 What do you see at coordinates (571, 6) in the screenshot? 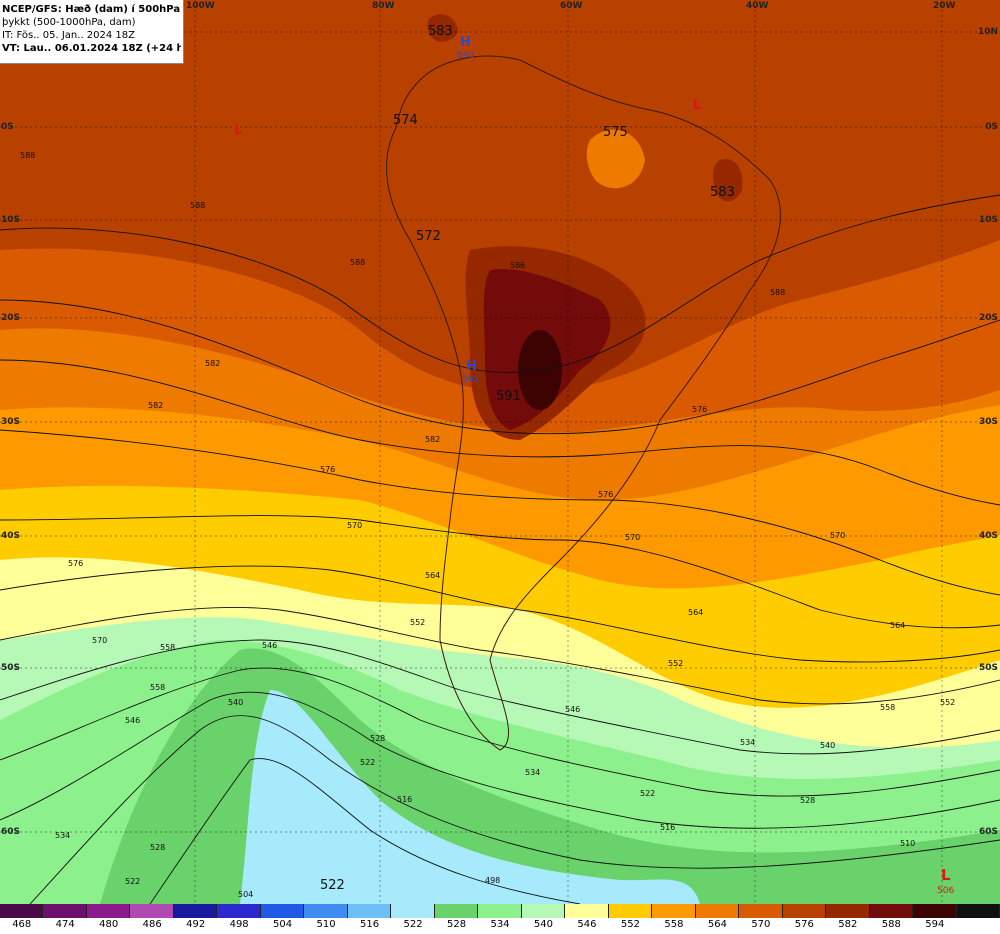
I see `lon-label-60w: 60W` at bounding box center [571, 6].